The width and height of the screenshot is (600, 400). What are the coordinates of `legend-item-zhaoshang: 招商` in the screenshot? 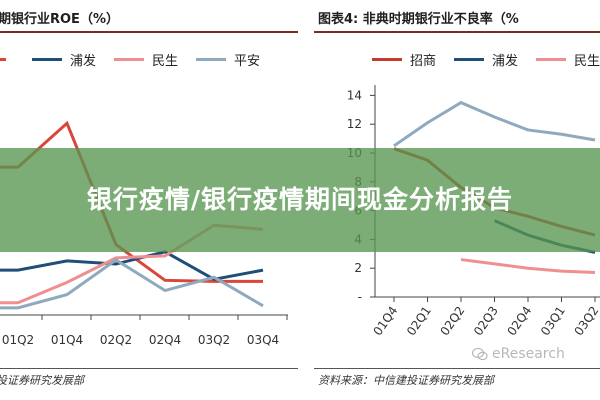 It's located at (404, 59).